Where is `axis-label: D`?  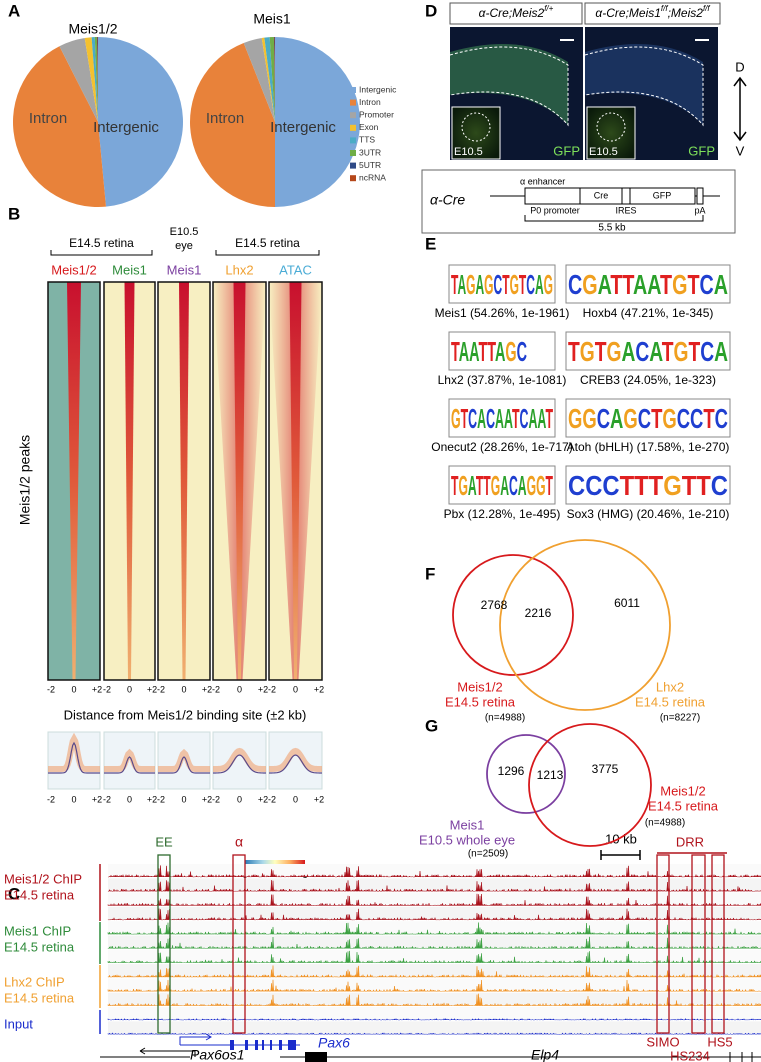
axis-label: D is located at coordinates (739, 66).